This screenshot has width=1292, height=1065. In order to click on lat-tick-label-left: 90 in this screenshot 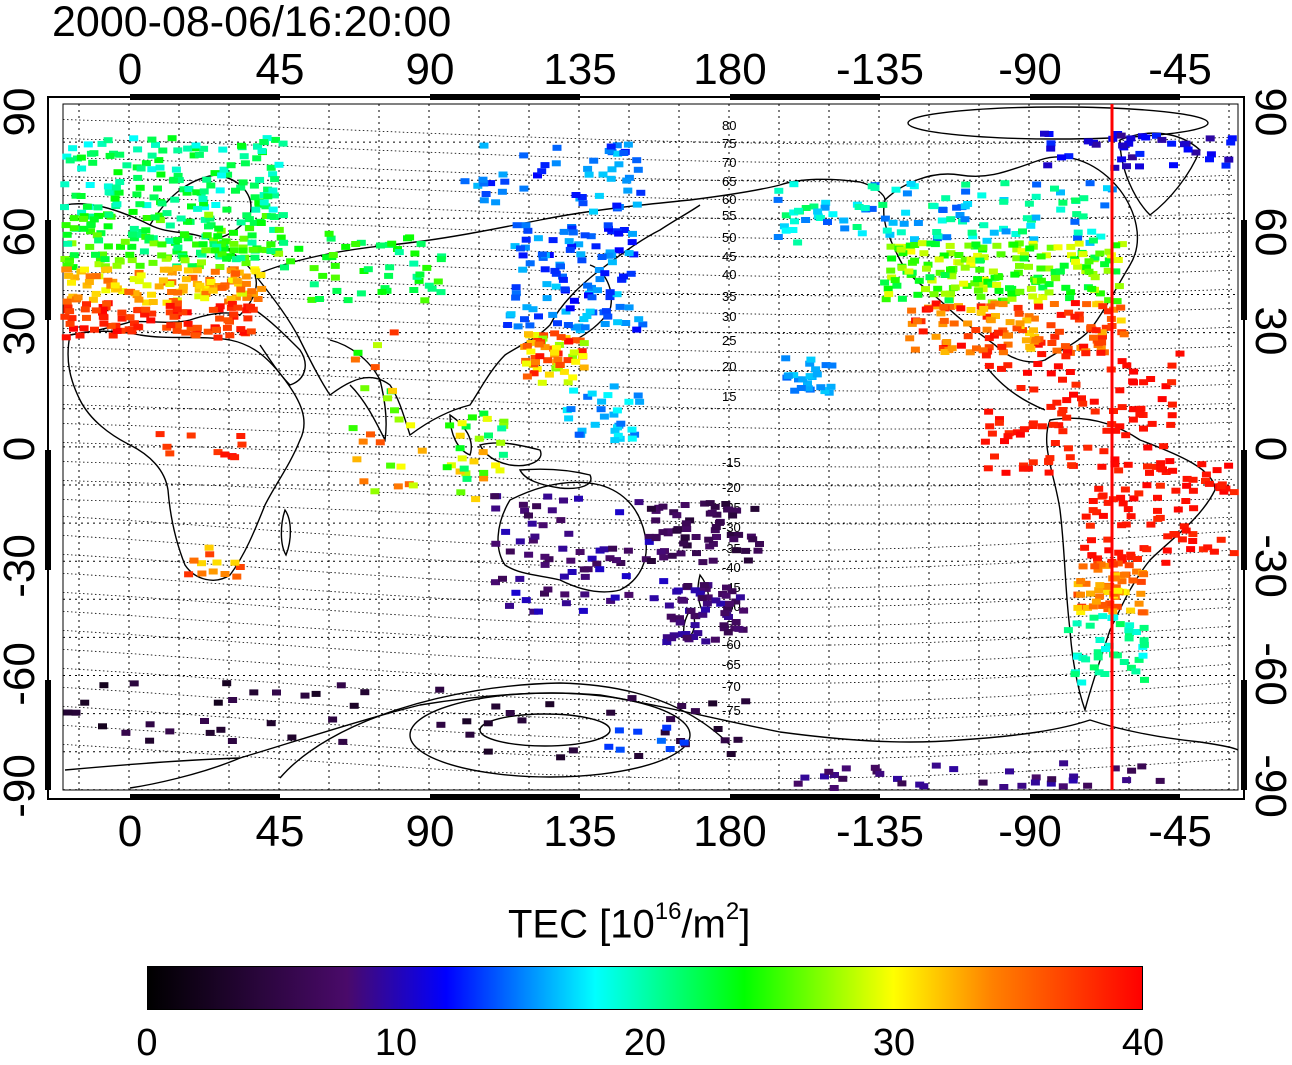, I will do `click(22, 112)`.